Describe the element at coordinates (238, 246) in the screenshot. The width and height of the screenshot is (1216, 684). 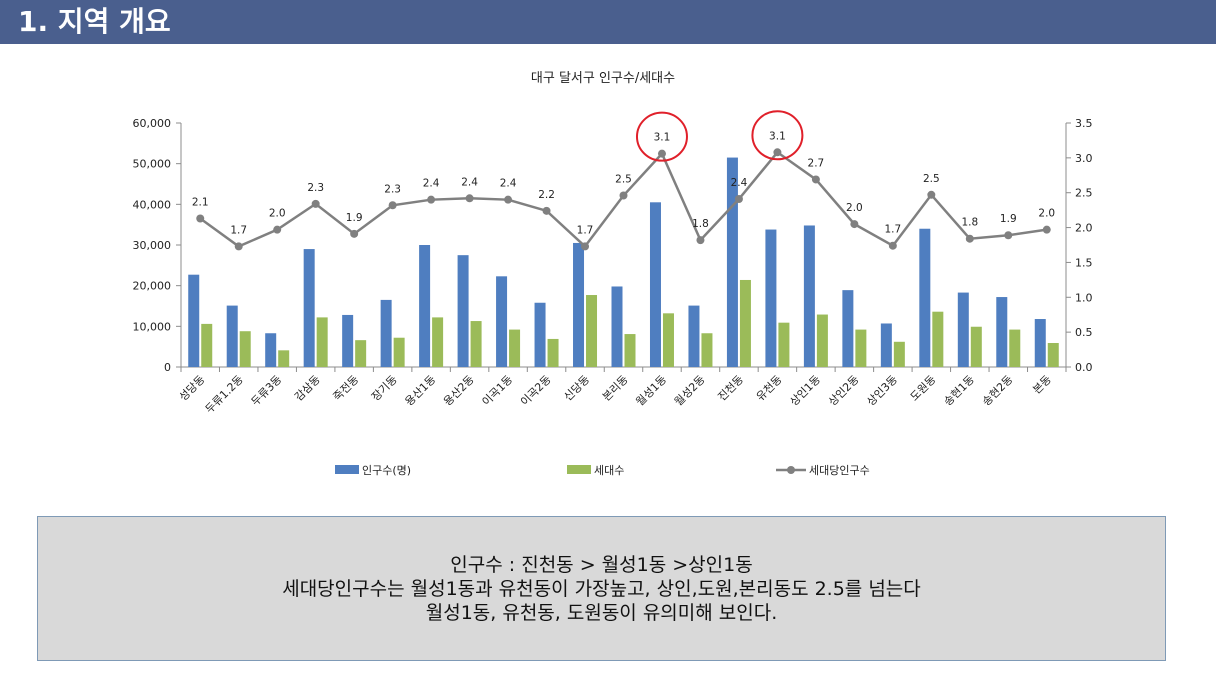
I see `ratio-point-두류1.2동` at that location.